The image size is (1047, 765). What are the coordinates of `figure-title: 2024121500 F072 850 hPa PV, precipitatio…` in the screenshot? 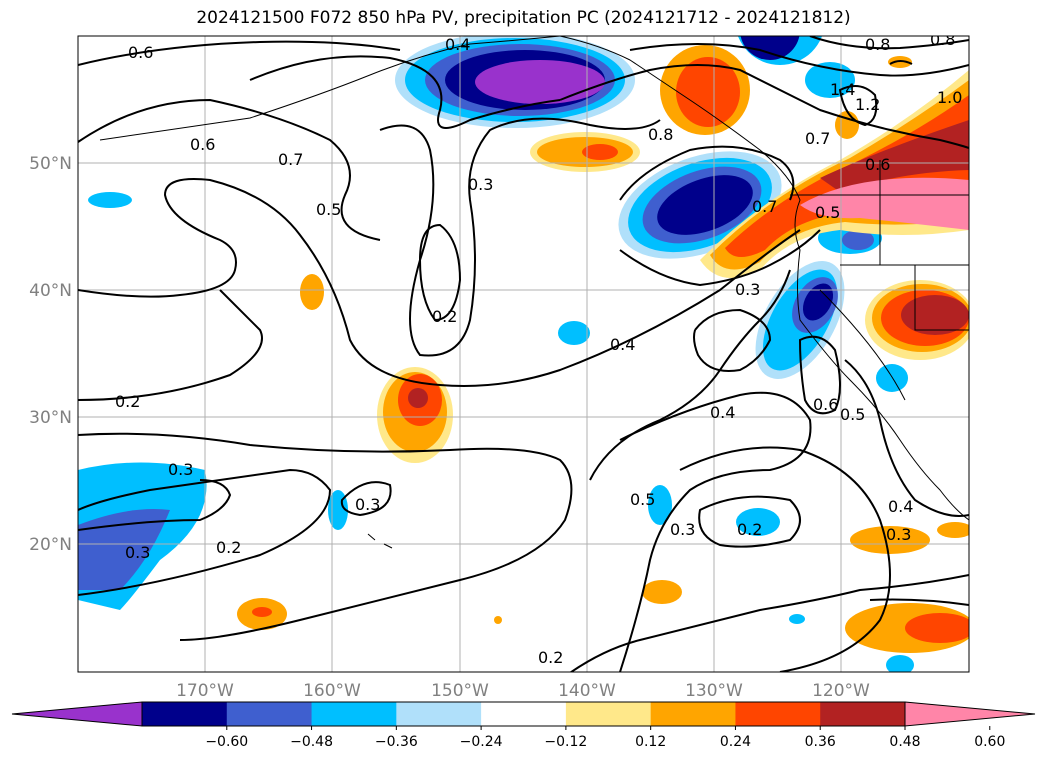 It's located at (523, 18).